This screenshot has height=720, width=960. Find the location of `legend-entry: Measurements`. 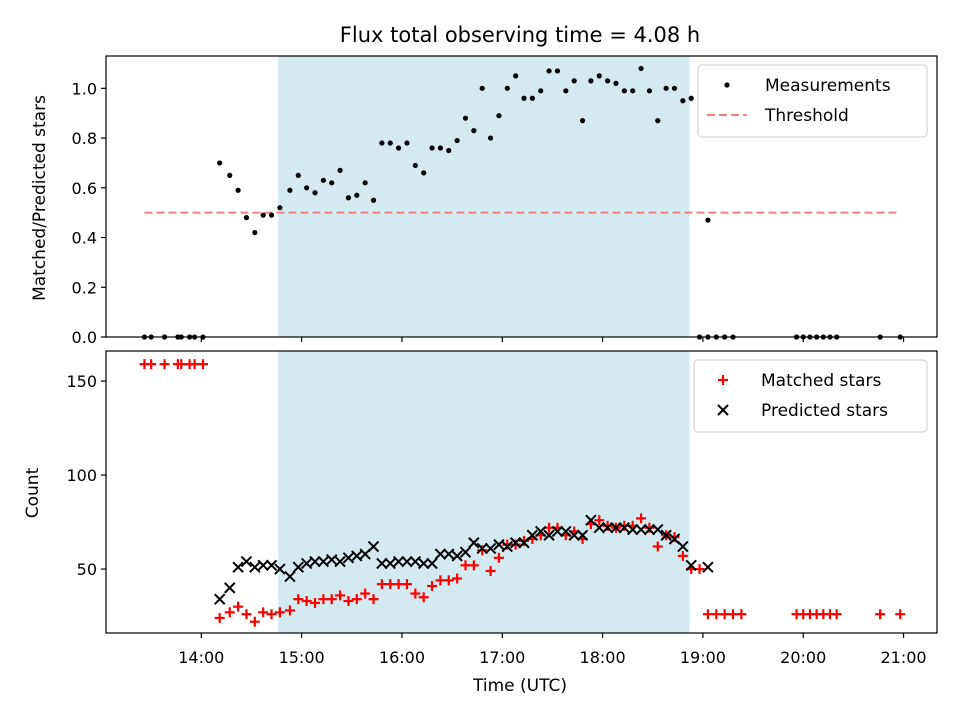

legend-entry: Measurements is located at coordinates (807, 86).